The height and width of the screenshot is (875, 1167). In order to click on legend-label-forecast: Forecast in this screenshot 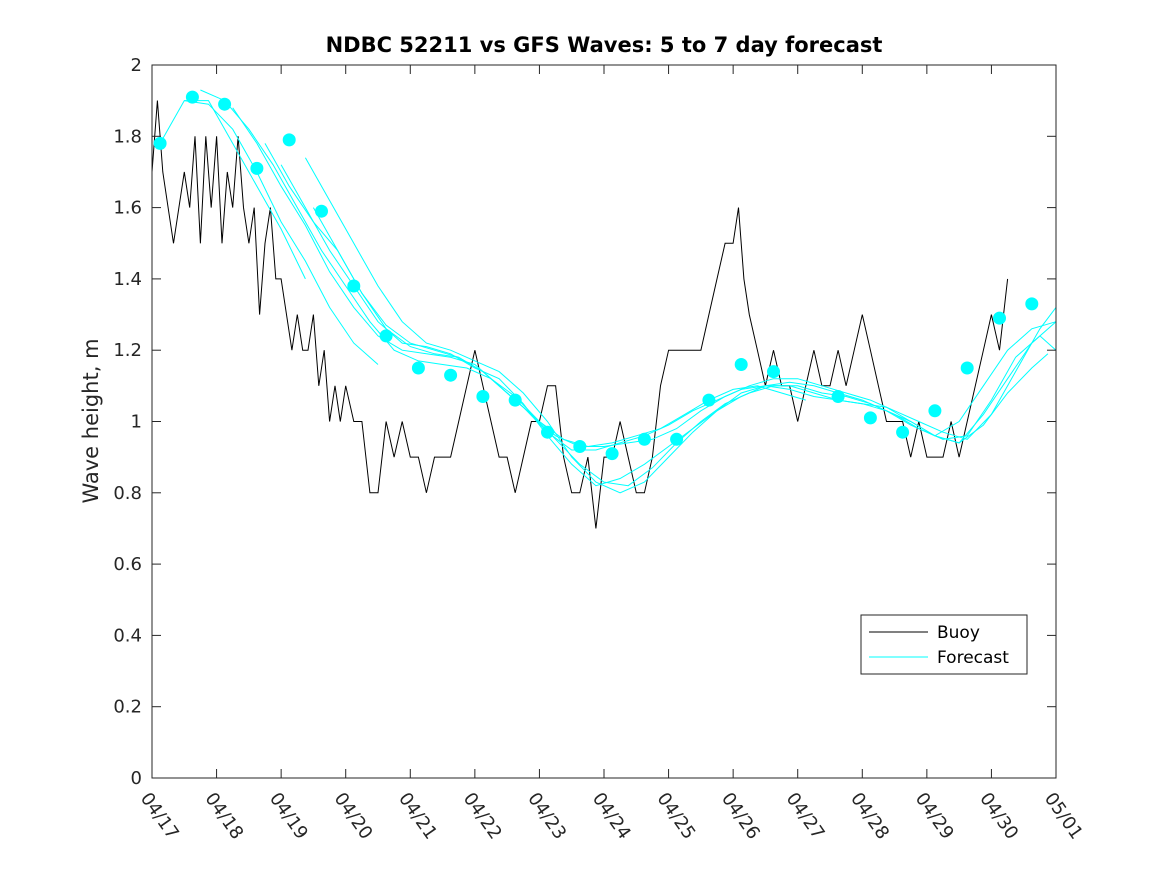, I will do `click(973, 658)`.